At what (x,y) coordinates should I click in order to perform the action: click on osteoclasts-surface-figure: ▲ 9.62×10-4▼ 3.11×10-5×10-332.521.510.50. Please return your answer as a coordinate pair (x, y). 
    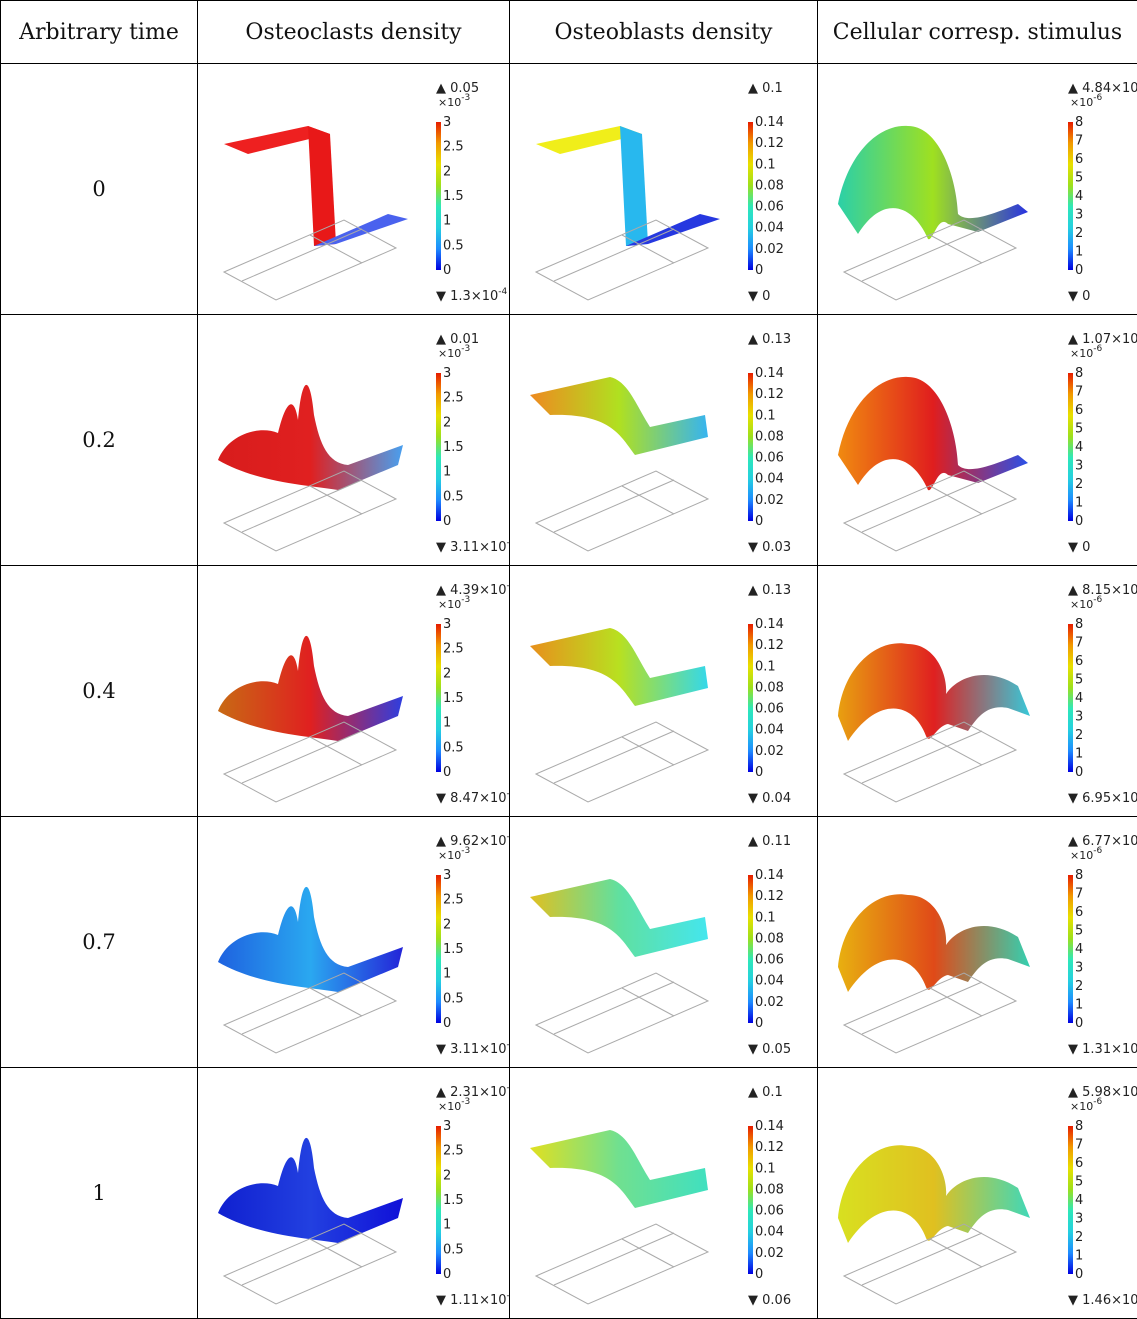
    Looking at the image, I should click on (354, 942).